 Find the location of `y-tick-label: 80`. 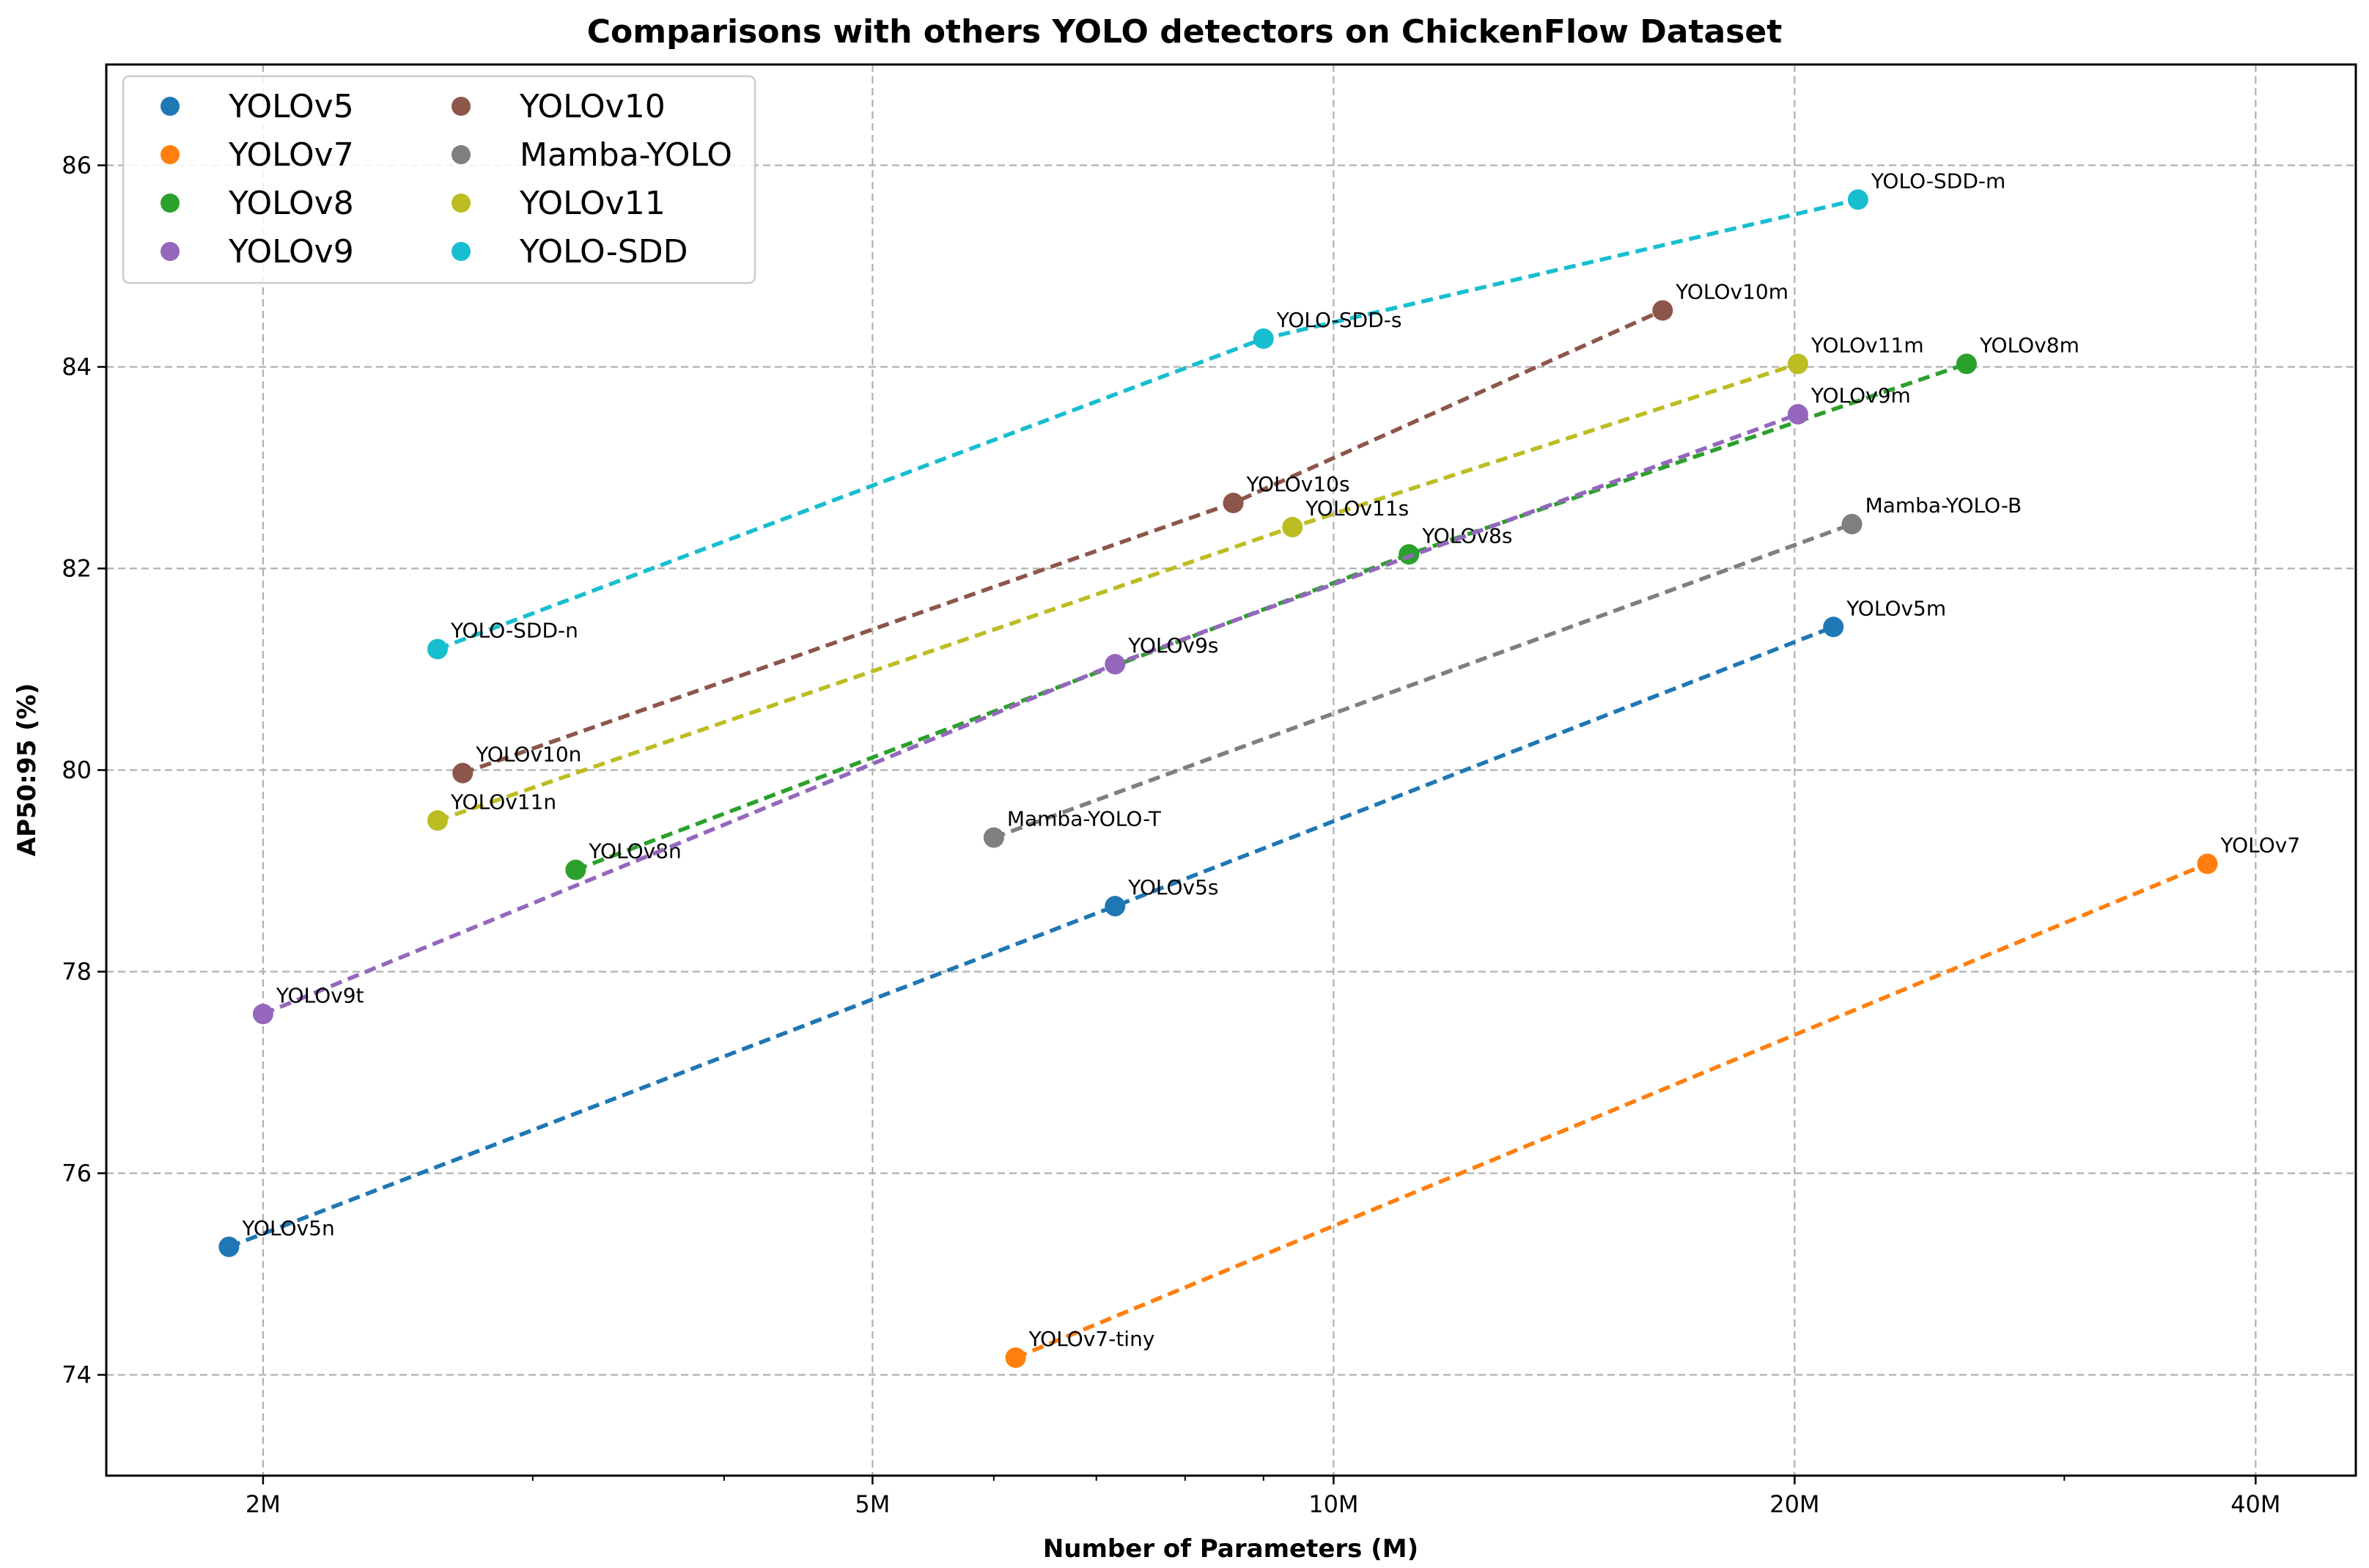

y-tick-label: 80 is located at coordinates (77, 770).